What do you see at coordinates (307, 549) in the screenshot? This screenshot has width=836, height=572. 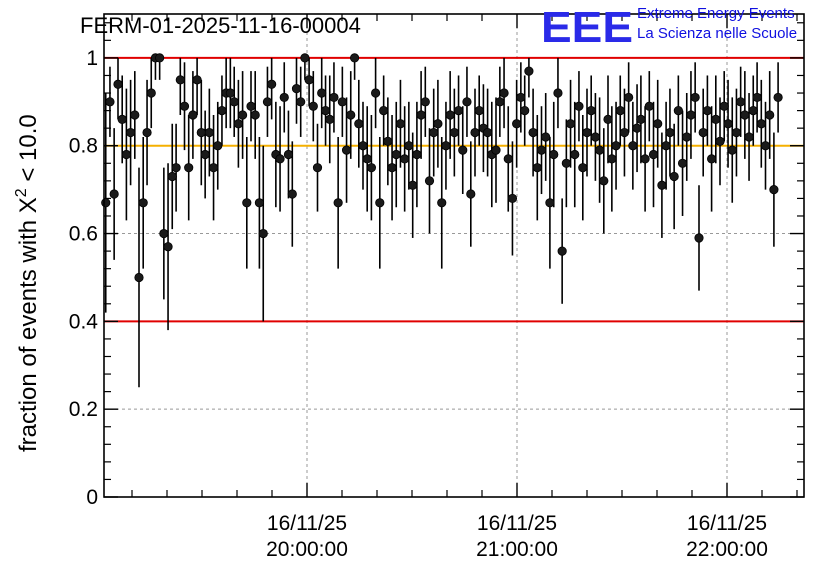 I see `x-tick-time: 20:00:00` at bounding box center [307, 549].